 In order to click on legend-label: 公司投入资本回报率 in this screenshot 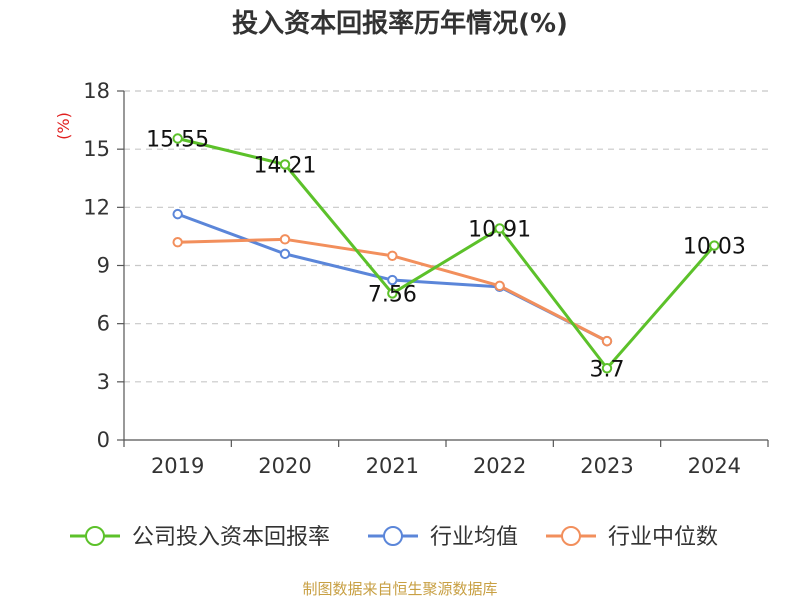, I will do `click(231, 537)`.